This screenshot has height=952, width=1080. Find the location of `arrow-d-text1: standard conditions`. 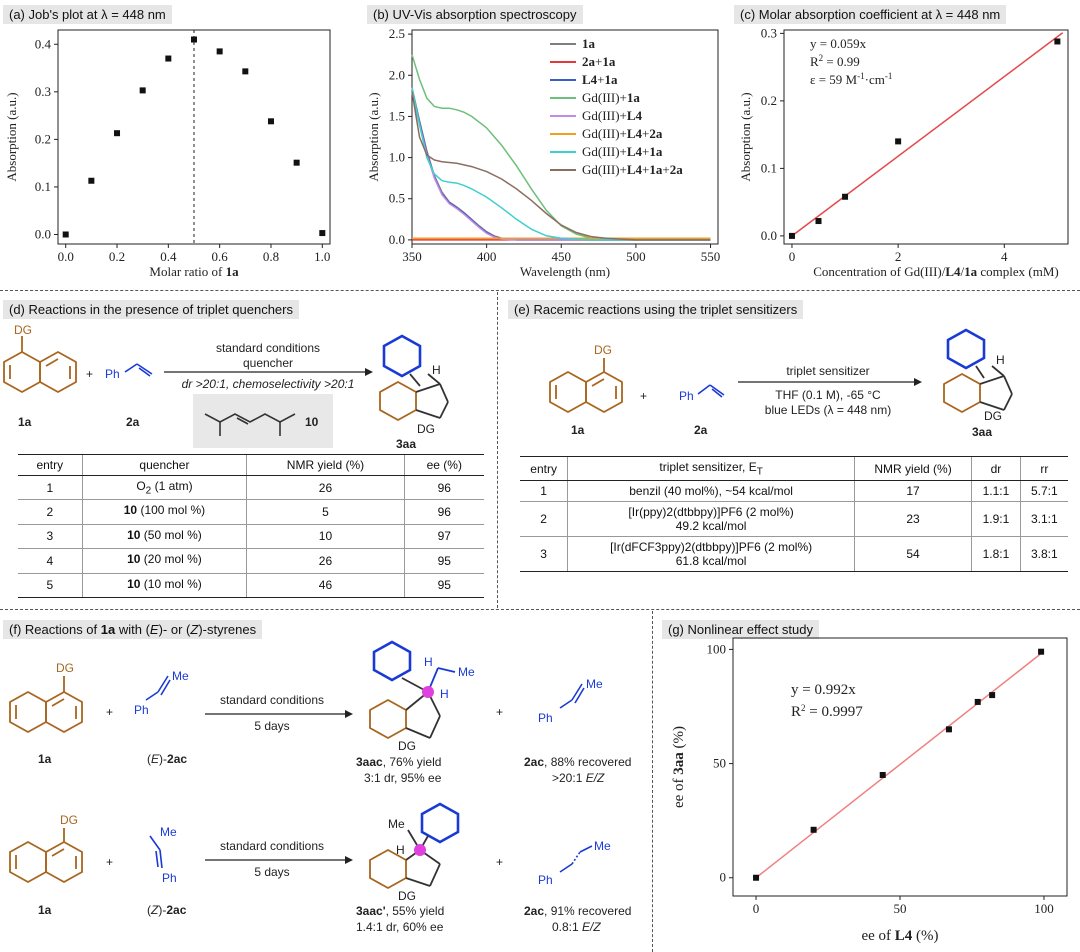

arrow-d-text1: standard conditions is located at coordinates (268, 348).